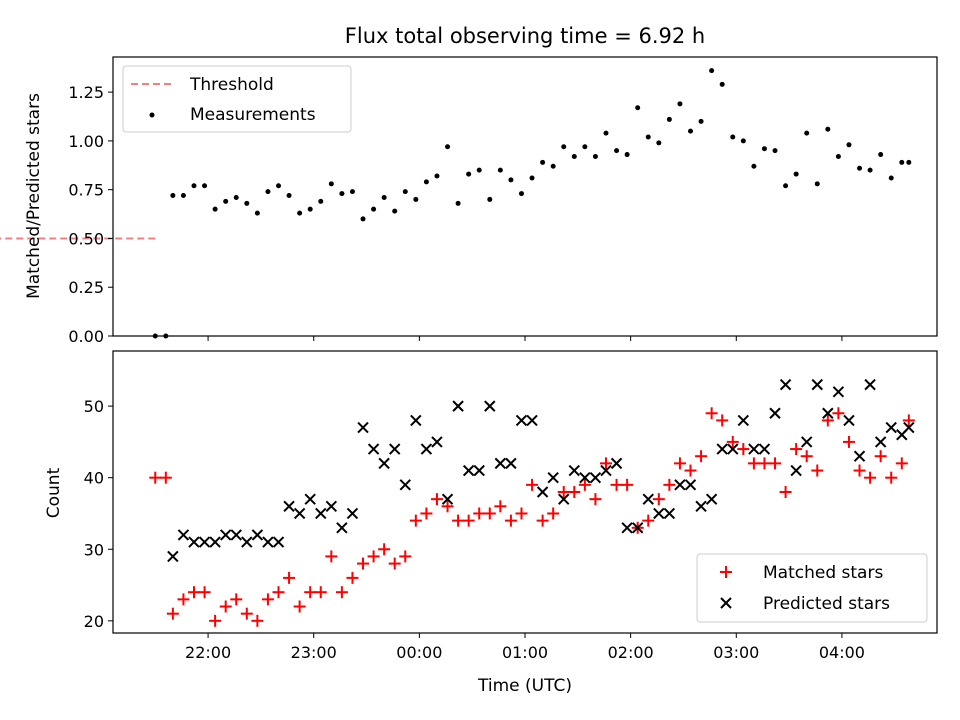  I want to click on ratio-ytick-label: 0.25, so click(86, 287).